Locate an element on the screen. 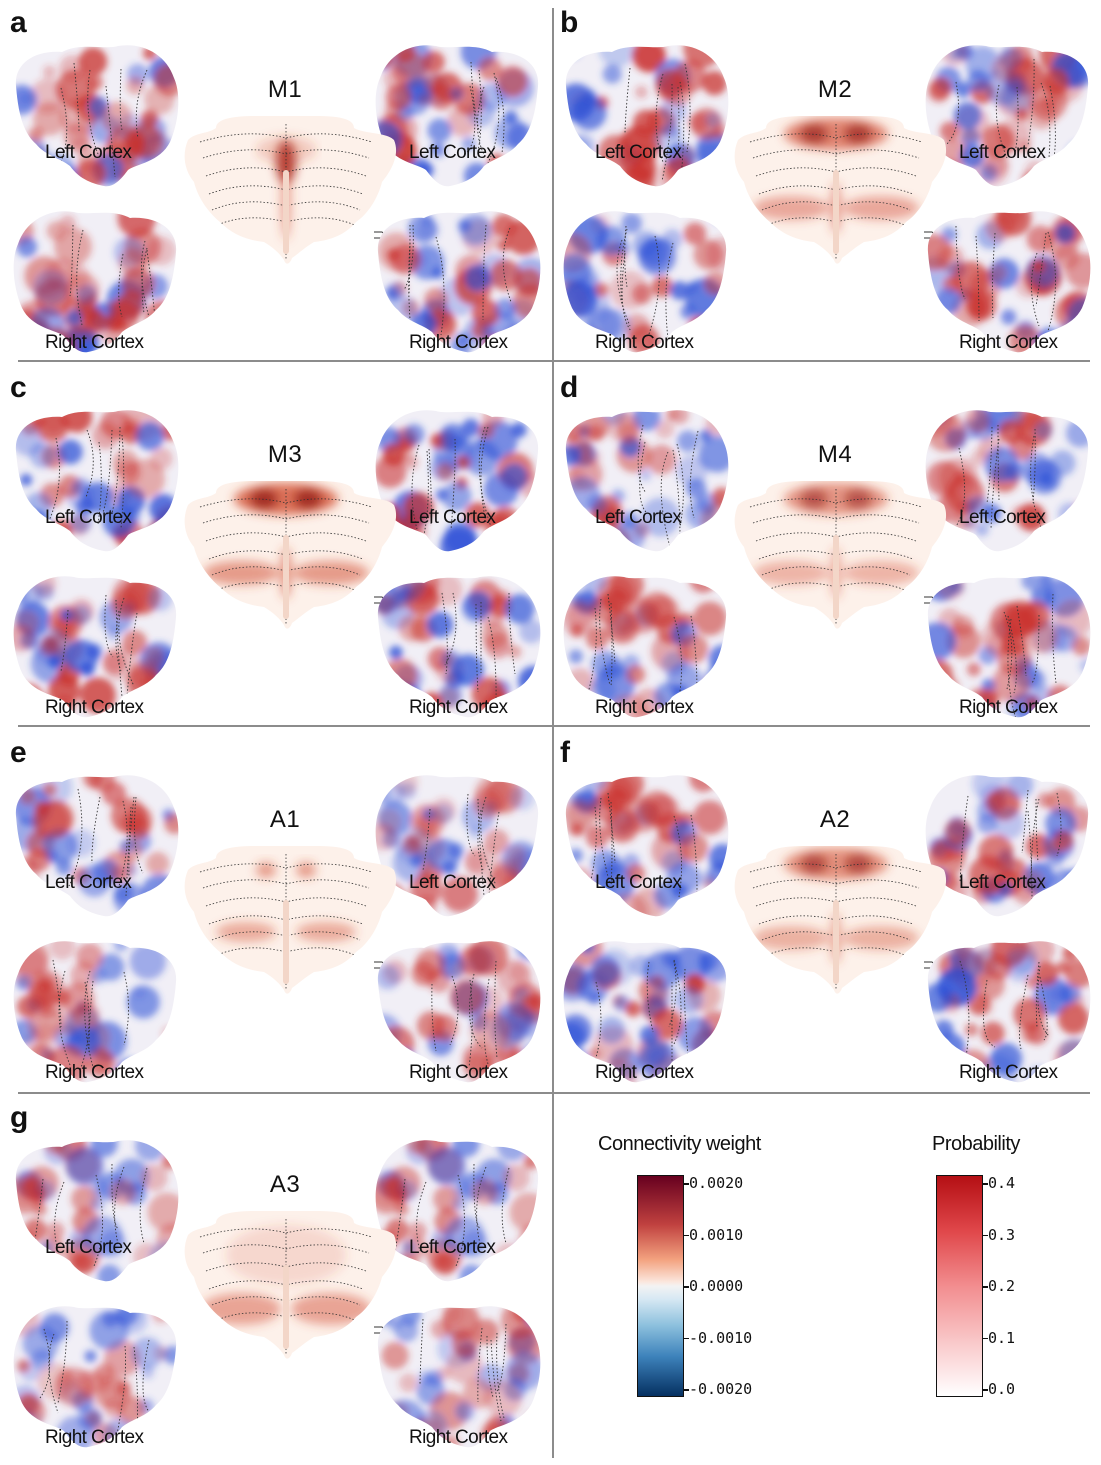  panel-e: e Left Cortex Left Cortex A1 is located at coordinates (282, 918).